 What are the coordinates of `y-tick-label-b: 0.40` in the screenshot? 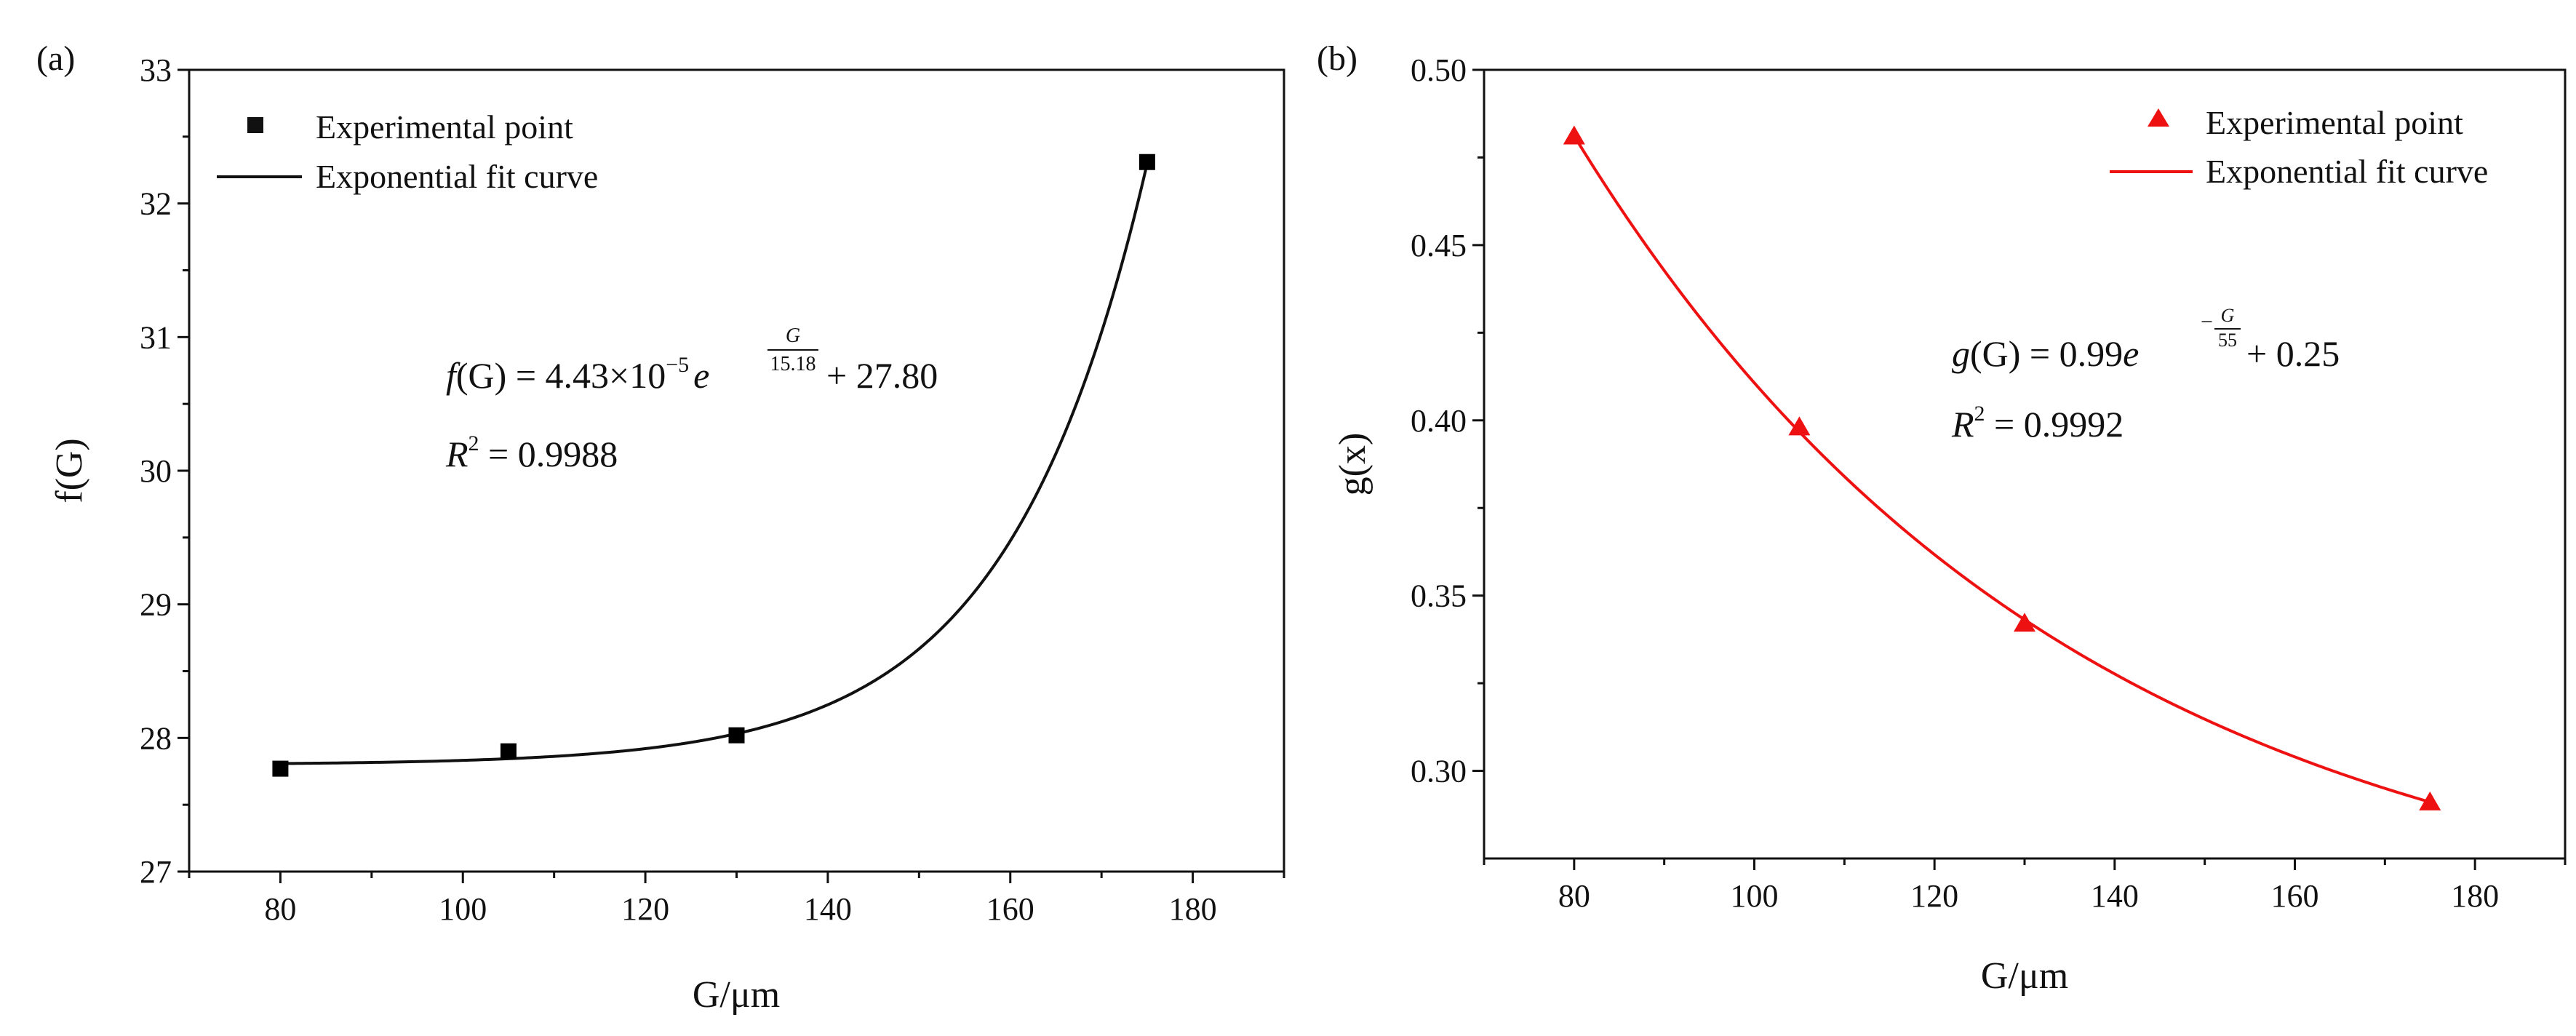 It's located at (1439, 421).